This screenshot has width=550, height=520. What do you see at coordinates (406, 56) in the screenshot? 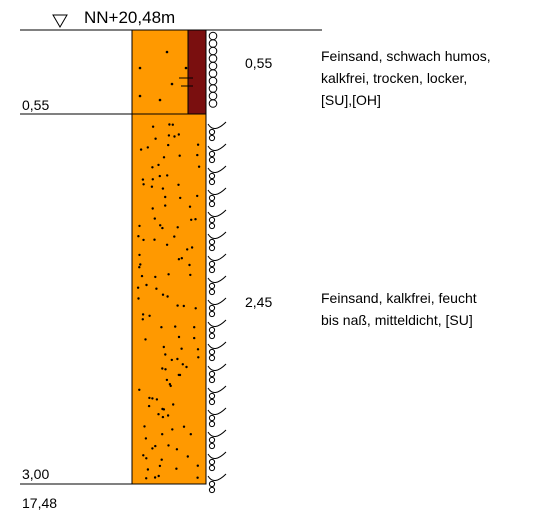
I see `layer-1-description-line: Feinsand, schwach humos,` at bounding box center [406, 56].